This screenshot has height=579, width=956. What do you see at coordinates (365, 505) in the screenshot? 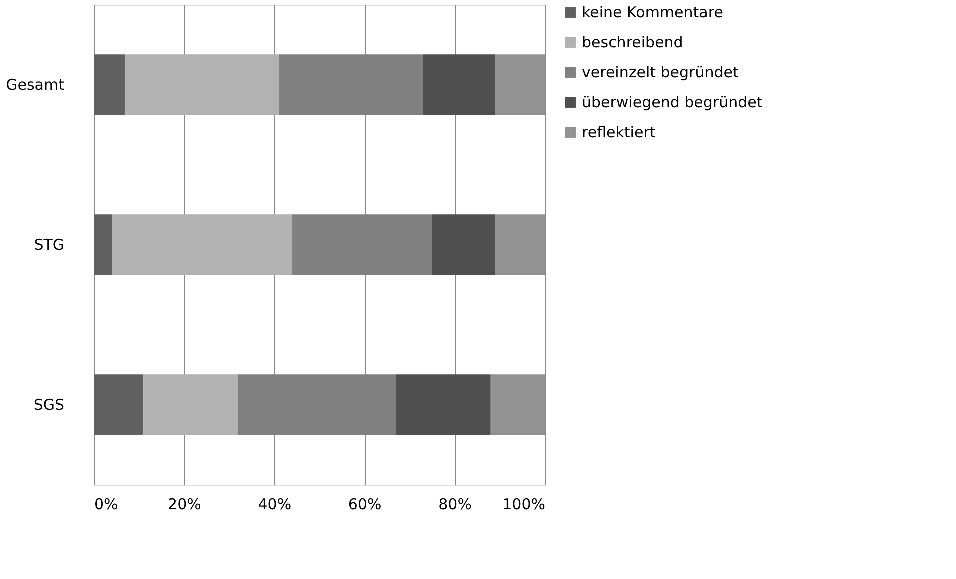
I see `x-tick-label: 60%` at bounding box center [365, 505].